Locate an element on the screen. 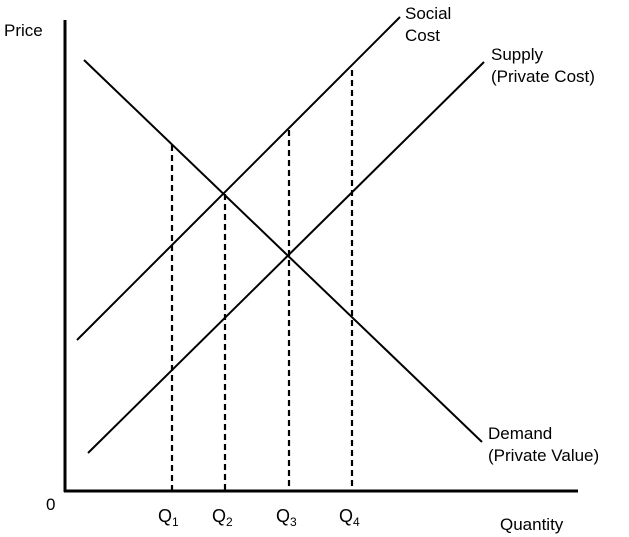 Image resolution: width=629 pixels, height=537 pixels. q4-label: Q4 is located at coordinates (349, 517).